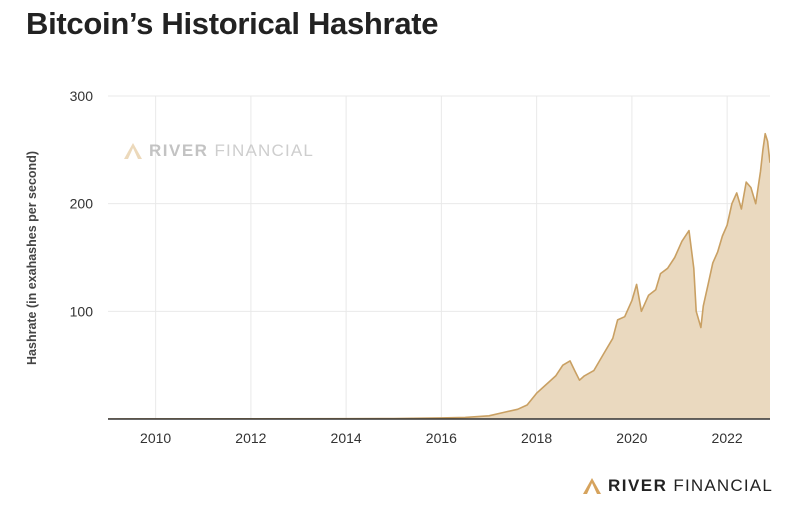 The width and height of the screenshot is (795, 512). Describe the element at coordinates (723, 485) in the screenshot. I see `footer-brand-regular: FINANCIAL` at that location.